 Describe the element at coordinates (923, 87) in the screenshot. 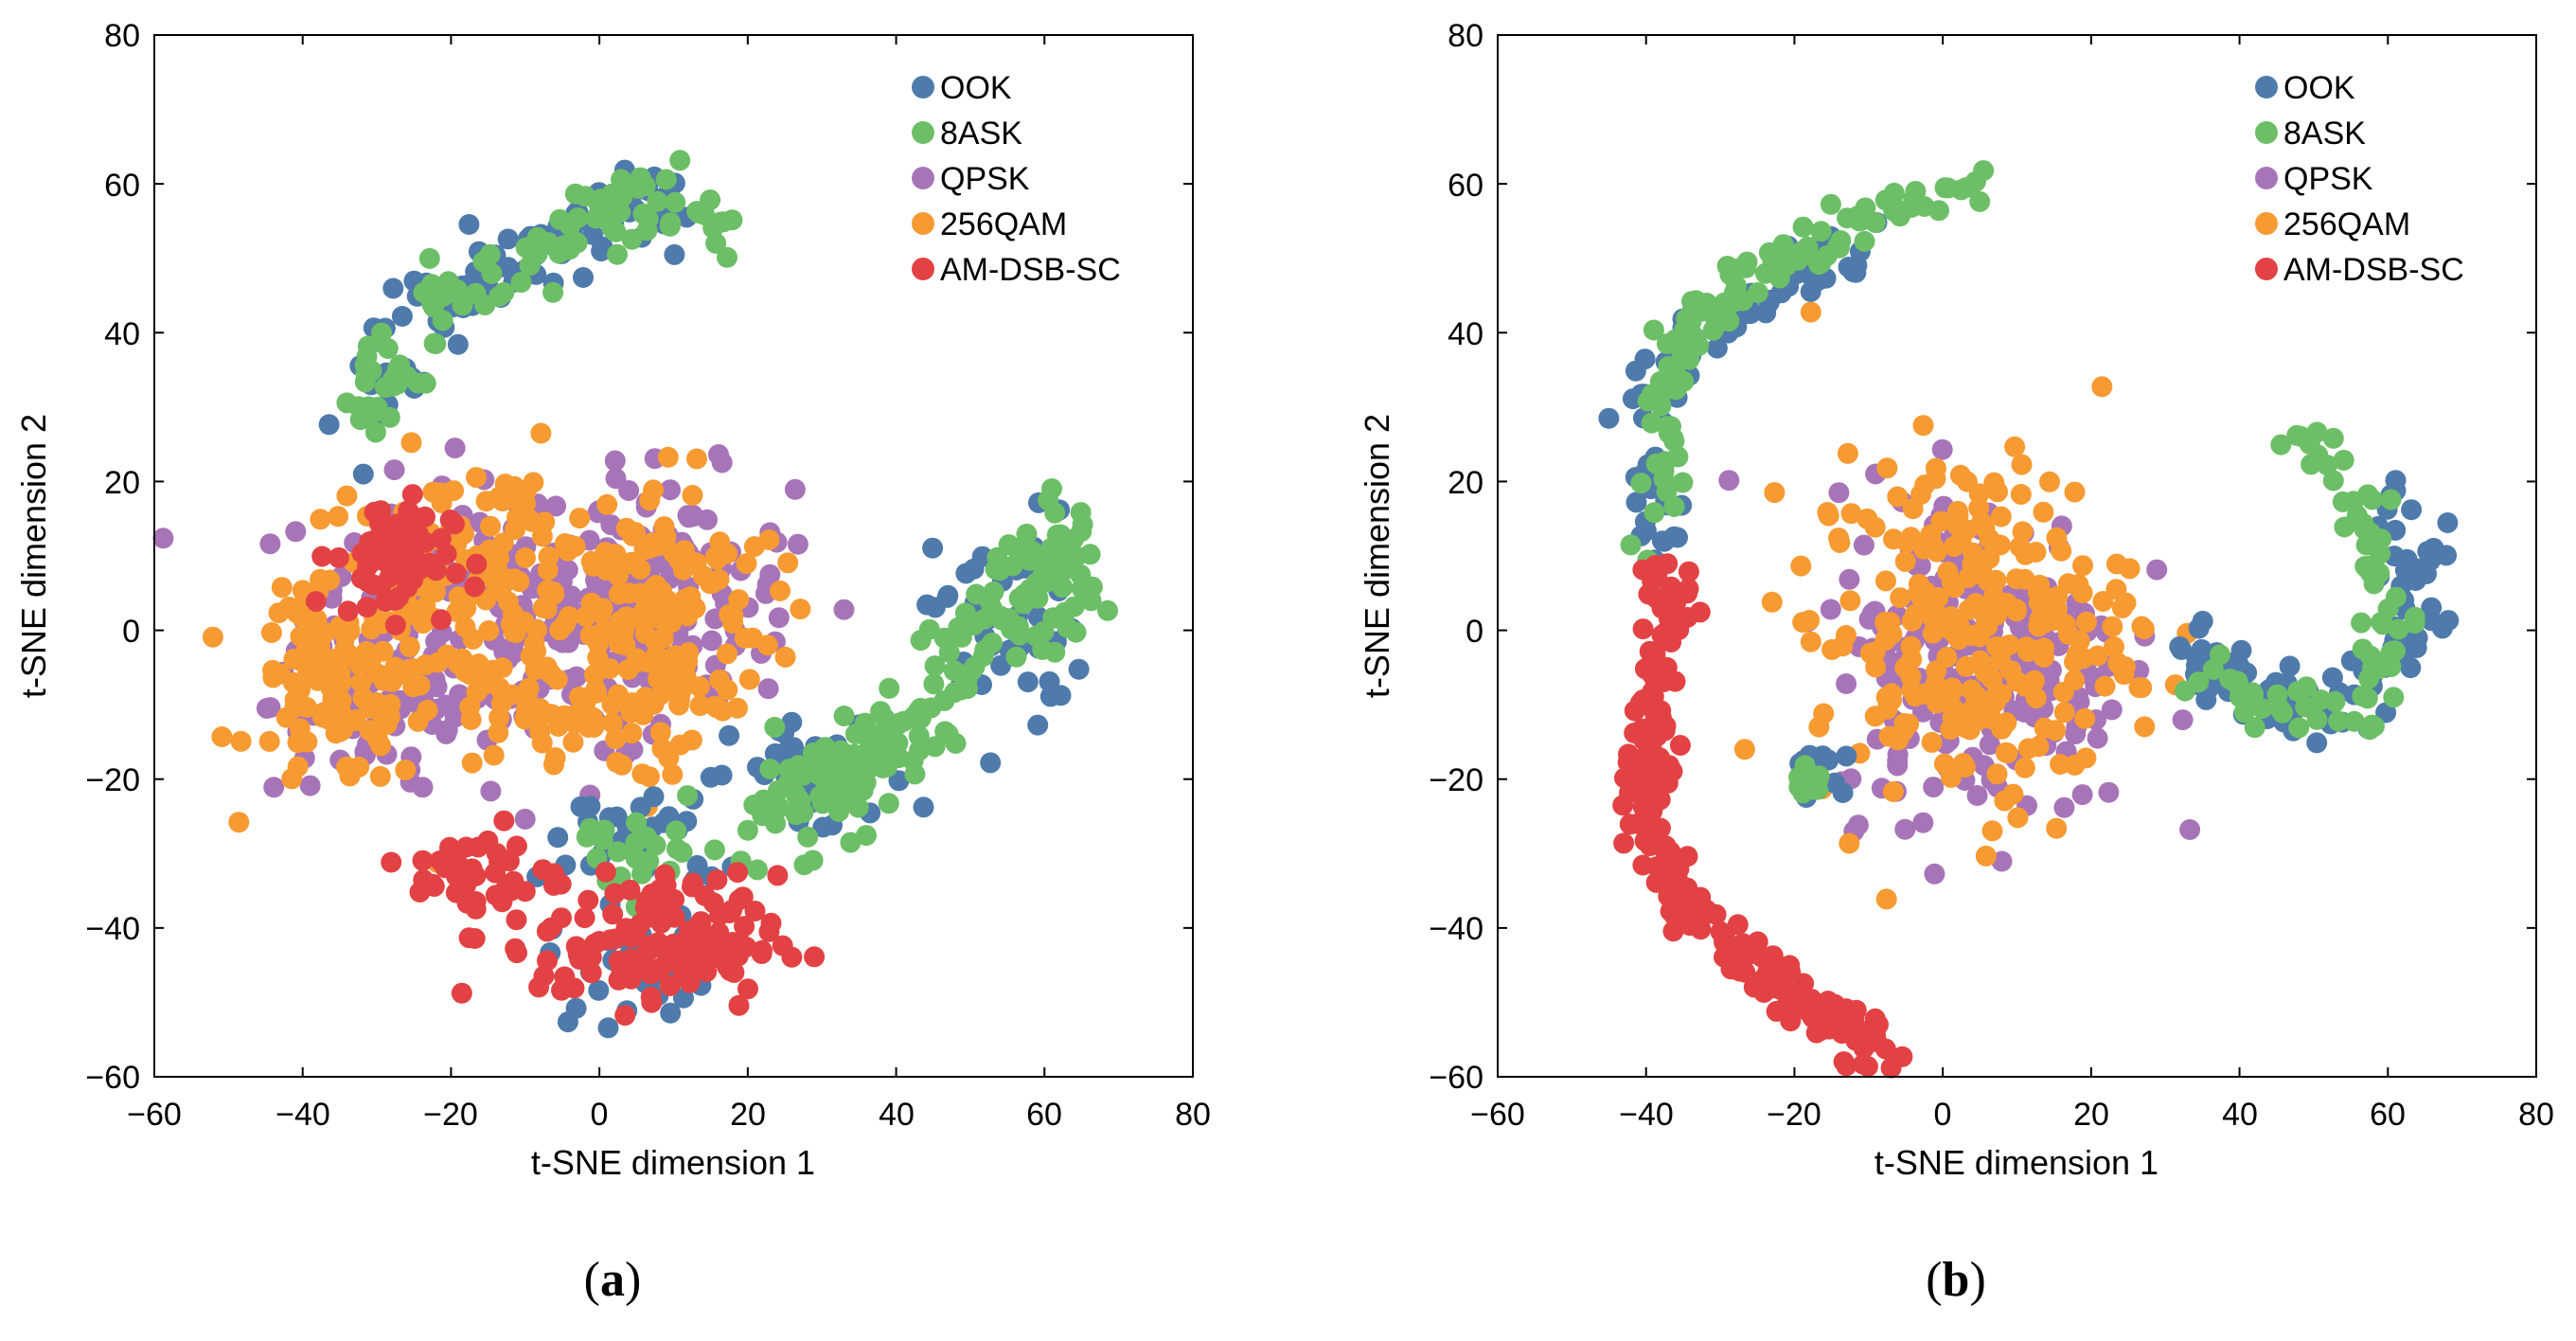

I see `legend-marker-ook` at that location.